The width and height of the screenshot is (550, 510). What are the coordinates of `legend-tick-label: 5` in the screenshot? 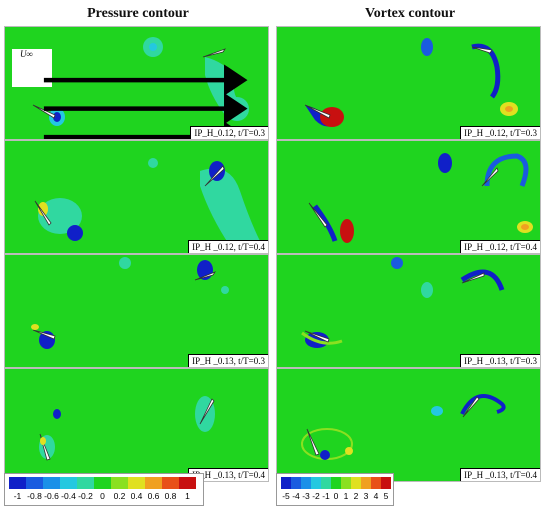 It's located at (386, 496).